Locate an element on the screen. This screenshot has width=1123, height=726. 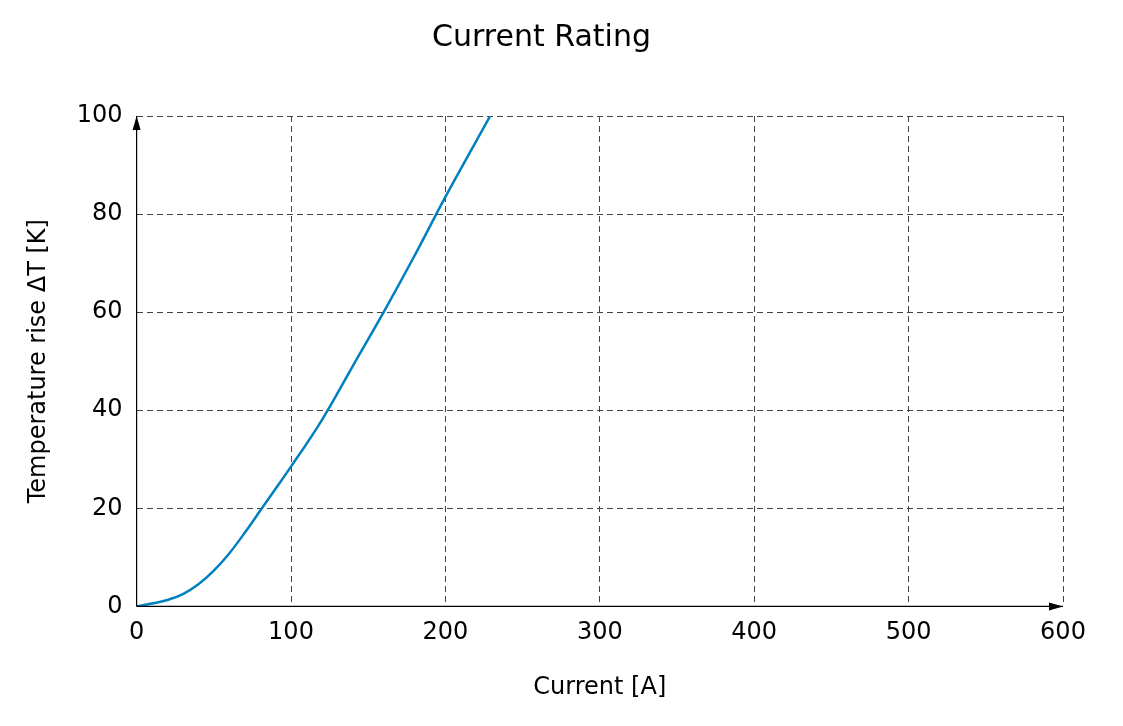
x-tick-label: 200 is located at coordinates (445, 631).